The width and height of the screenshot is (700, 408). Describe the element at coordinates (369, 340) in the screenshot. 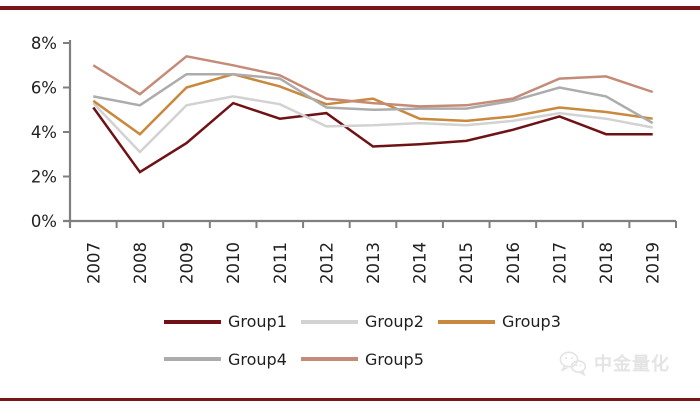

I see `chart-legend: Group1 Group2 Group3 Group4 Group5` at that location.